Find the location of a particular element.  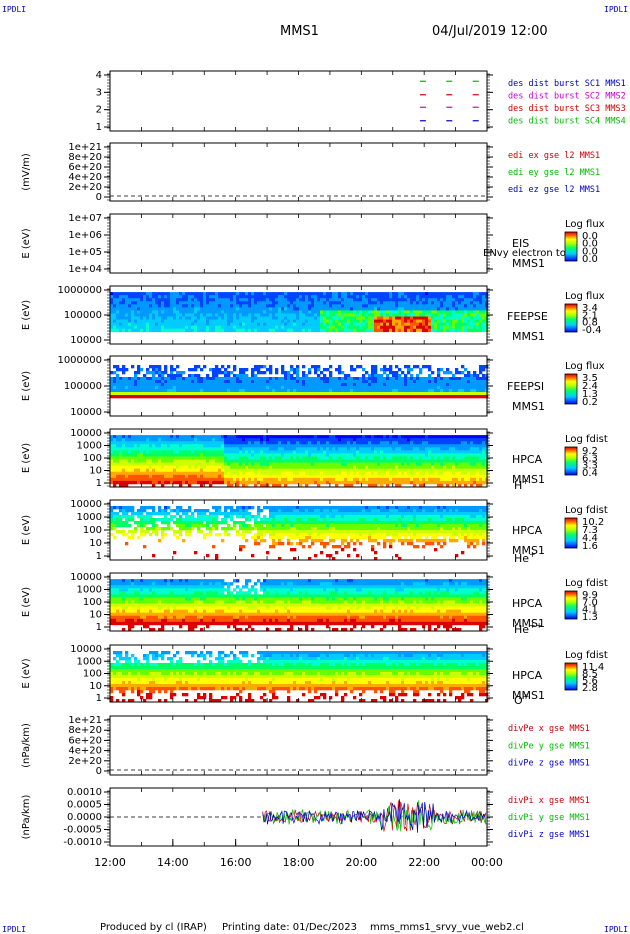

divpi-trace is located at coordinates (374, 816).